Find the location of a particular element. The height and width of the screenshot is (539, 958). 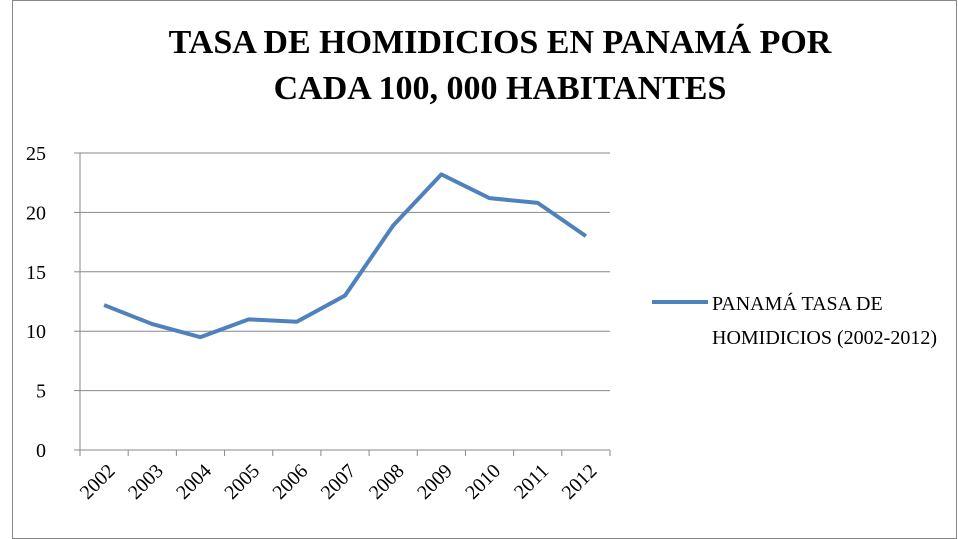

y-tick-label: 25 is located at coordinates (36, 154).